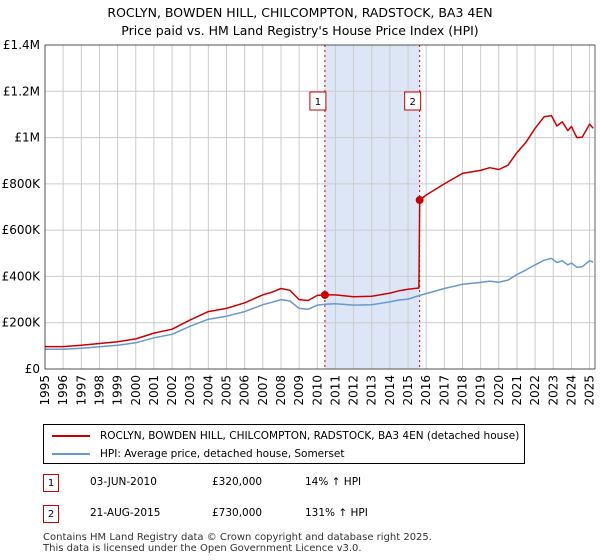  I want to click on x-tick-label: 1995, so click(45, 390).